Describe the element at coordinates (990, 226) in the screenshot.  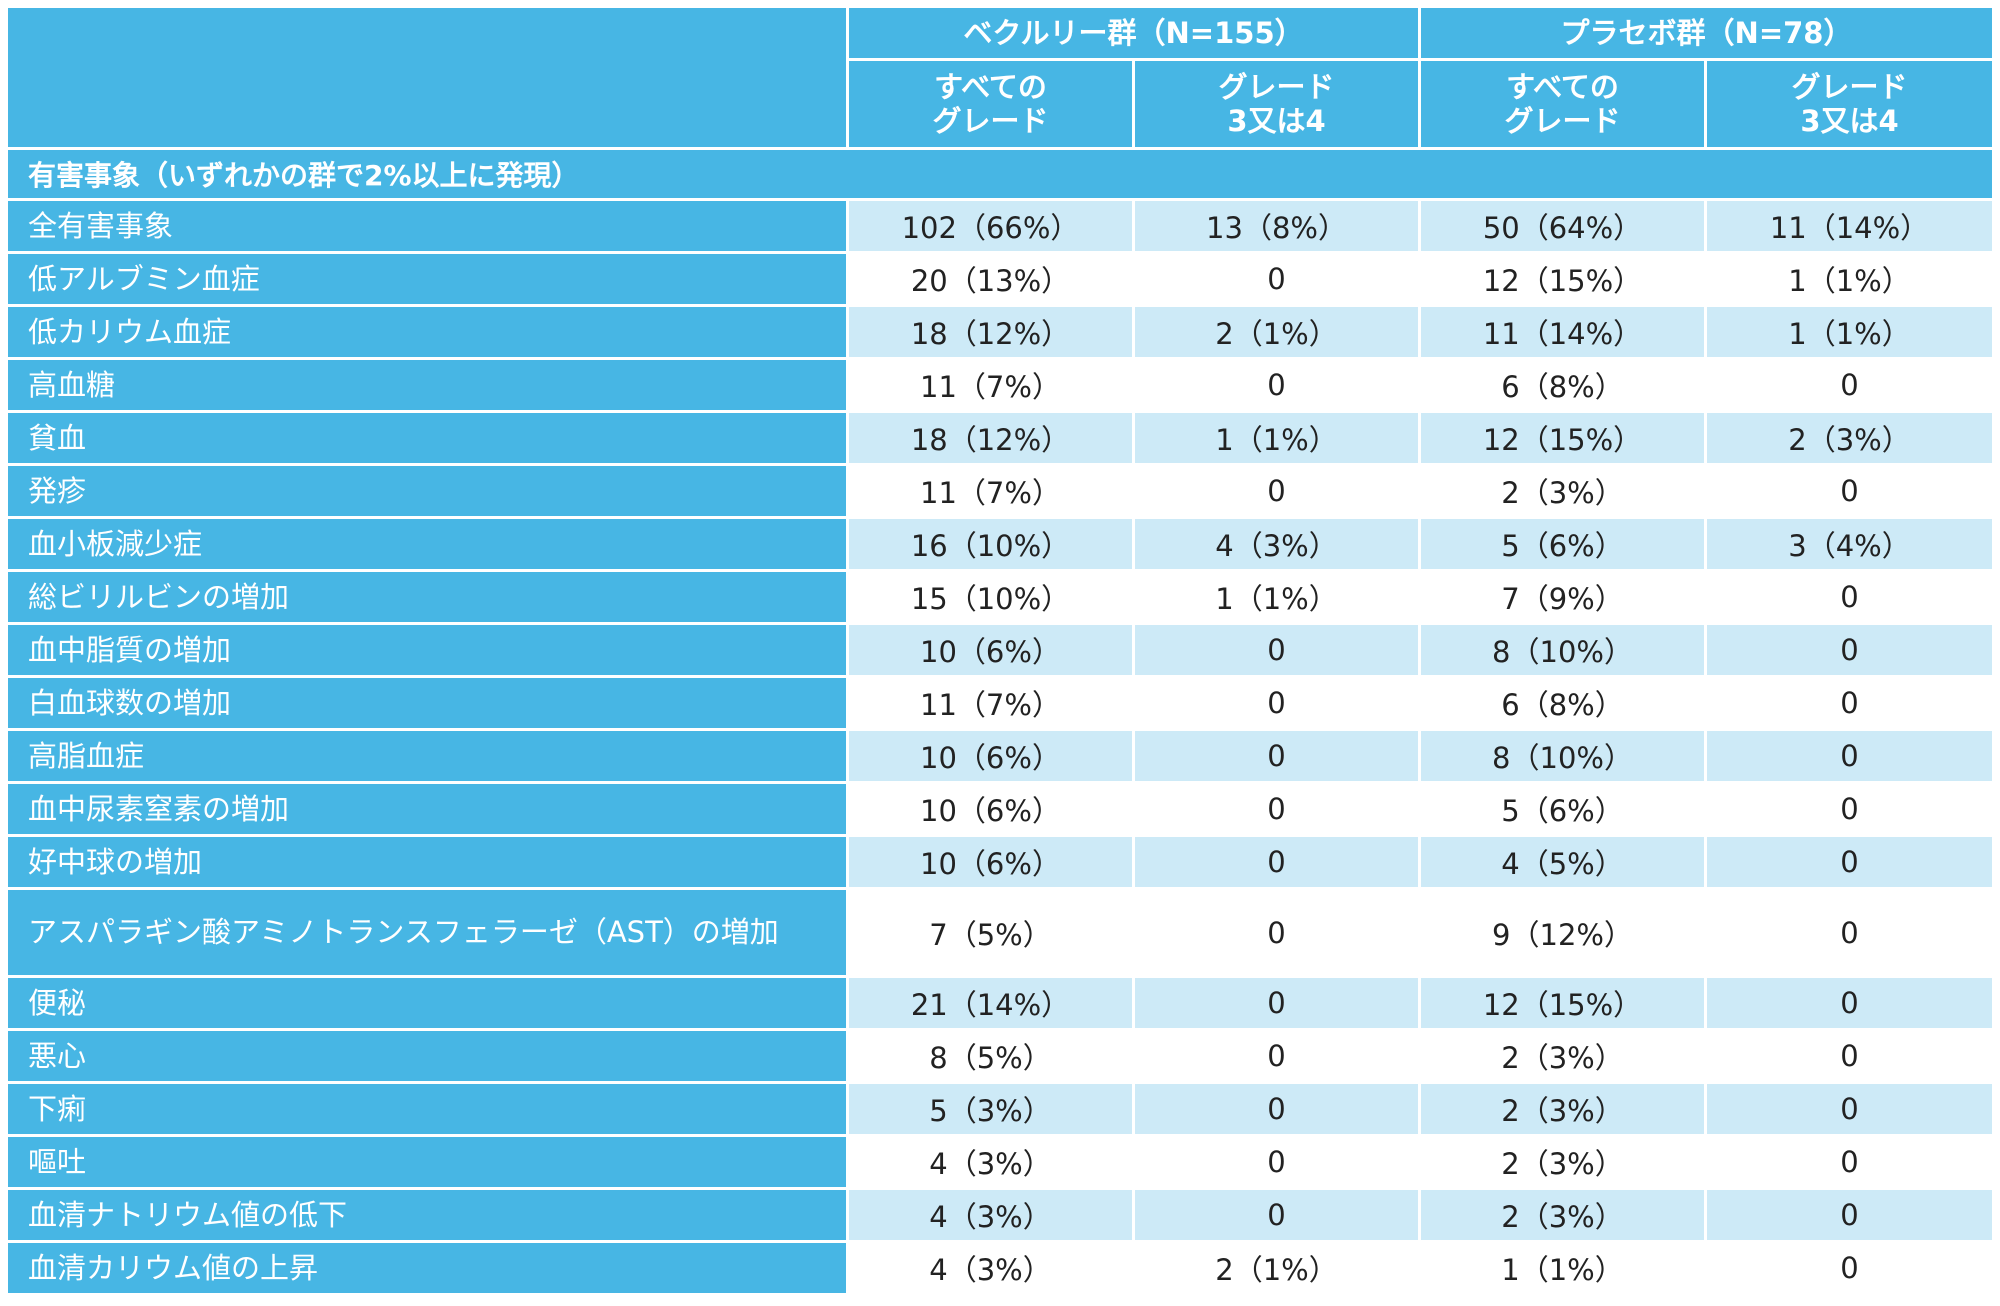
I see `table-cell: 102（66%）` at that location.